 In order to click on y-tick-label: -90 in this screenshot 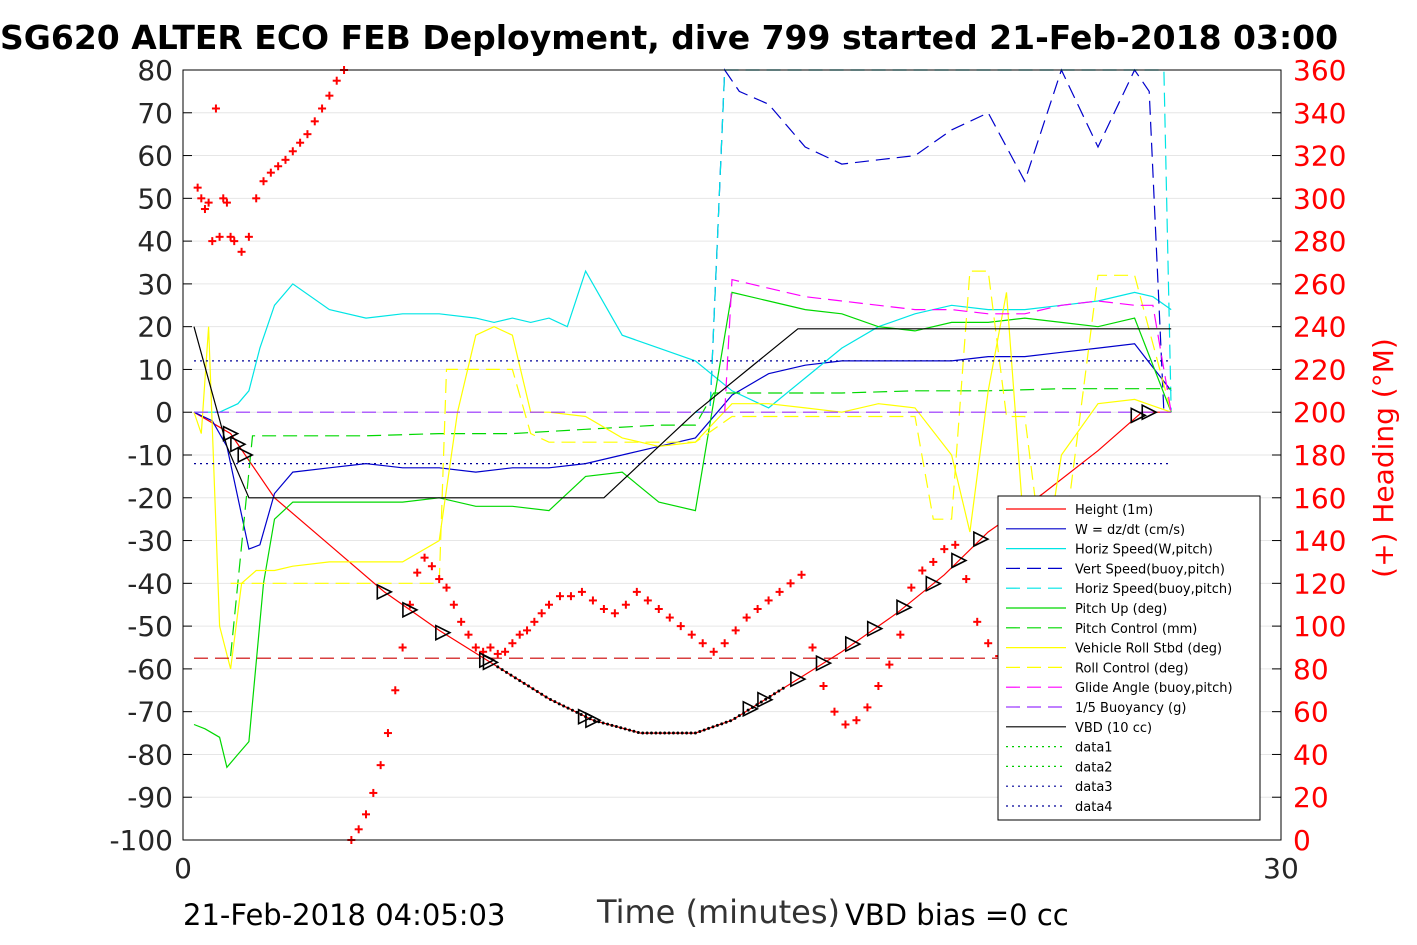, I will do `click(150, 797)`.